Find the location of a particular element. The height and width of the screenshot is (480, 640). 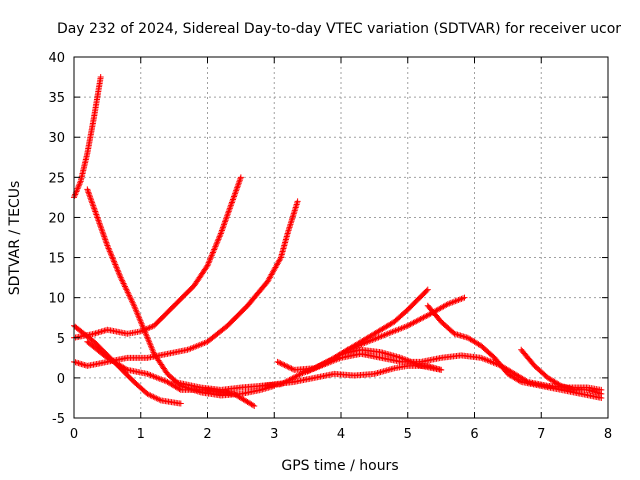

y-tick-label: 5 is located at coordinates (61, 339).